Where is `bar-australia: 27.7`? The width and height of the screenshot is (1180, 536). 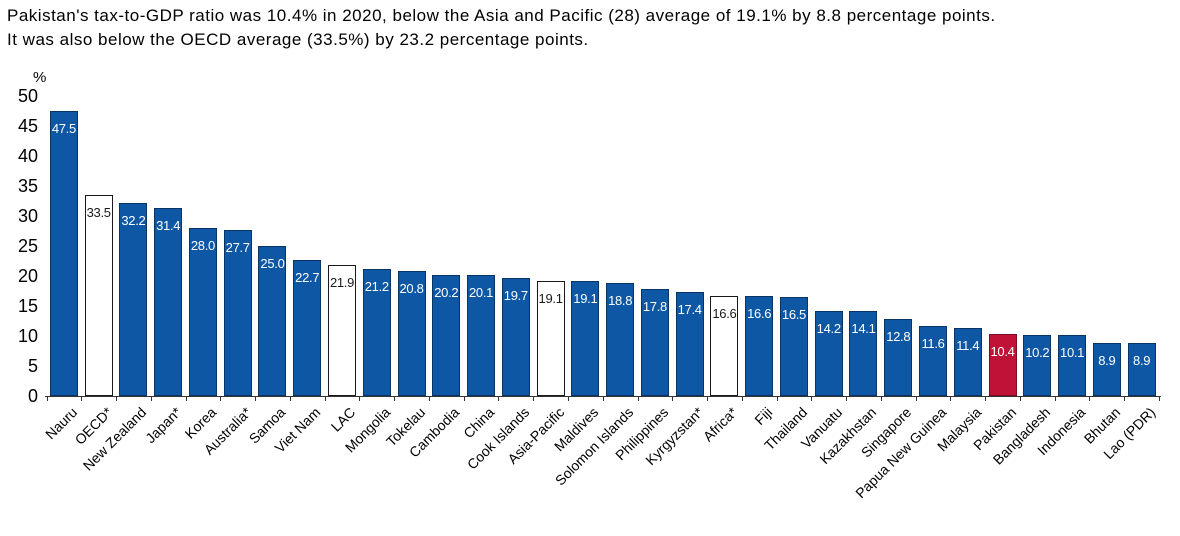
bar-australia: 27.7 is located at coordinates (237, 312).